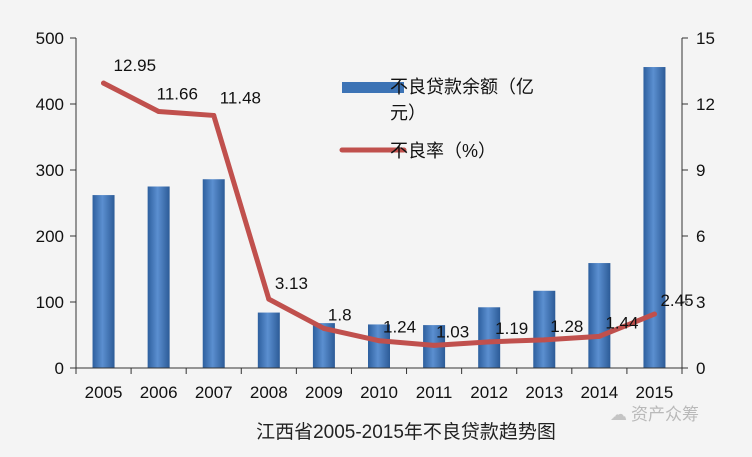 Image resolution: width=752 pixels, height=457 pixels. Describe the element at coordinates (511, 328) in the screenshot. I see `data-label-2012: 1.19` at that location.